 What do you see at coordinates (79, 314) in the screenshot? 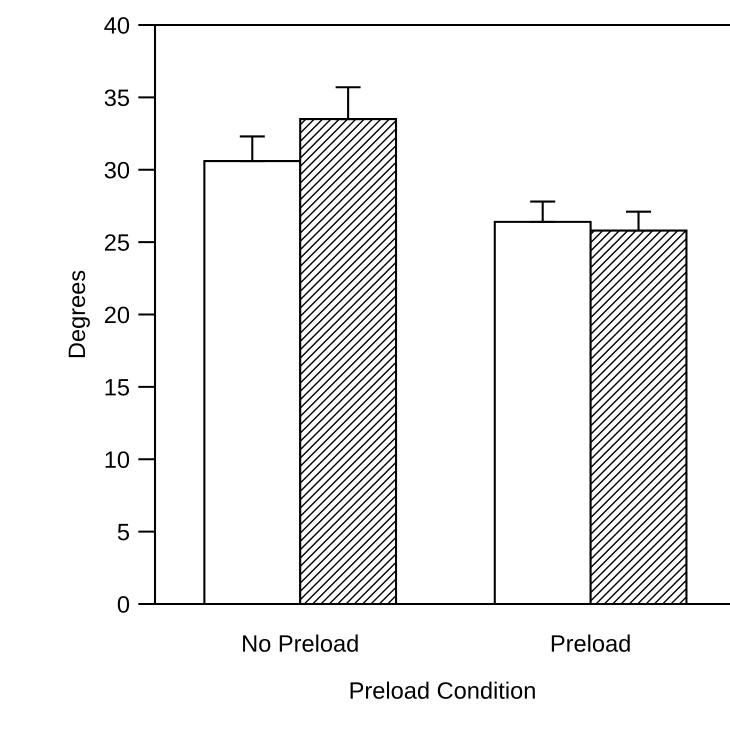
I see `y-axis-title: Degrees` at bounding box center [79, 314].